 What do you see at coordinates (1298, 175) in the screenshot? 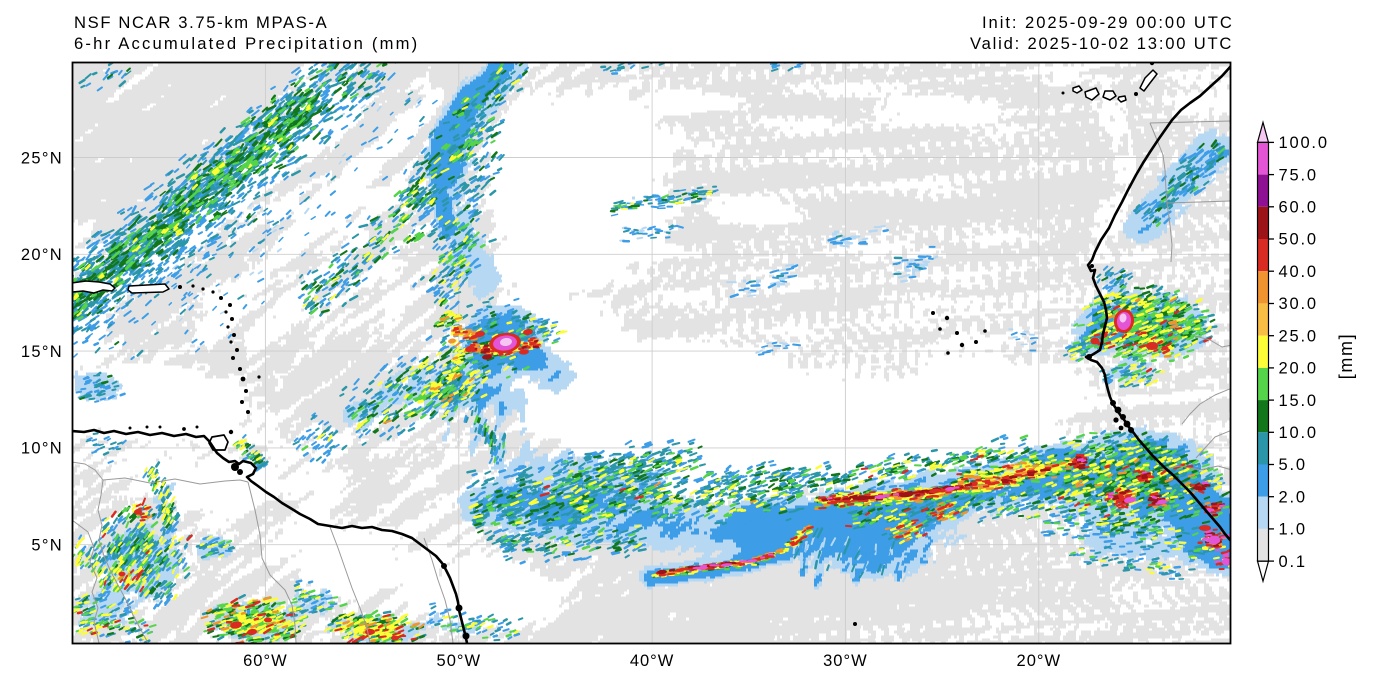
I see `svg-text: 75.0` at bounding box center [1298, 175].